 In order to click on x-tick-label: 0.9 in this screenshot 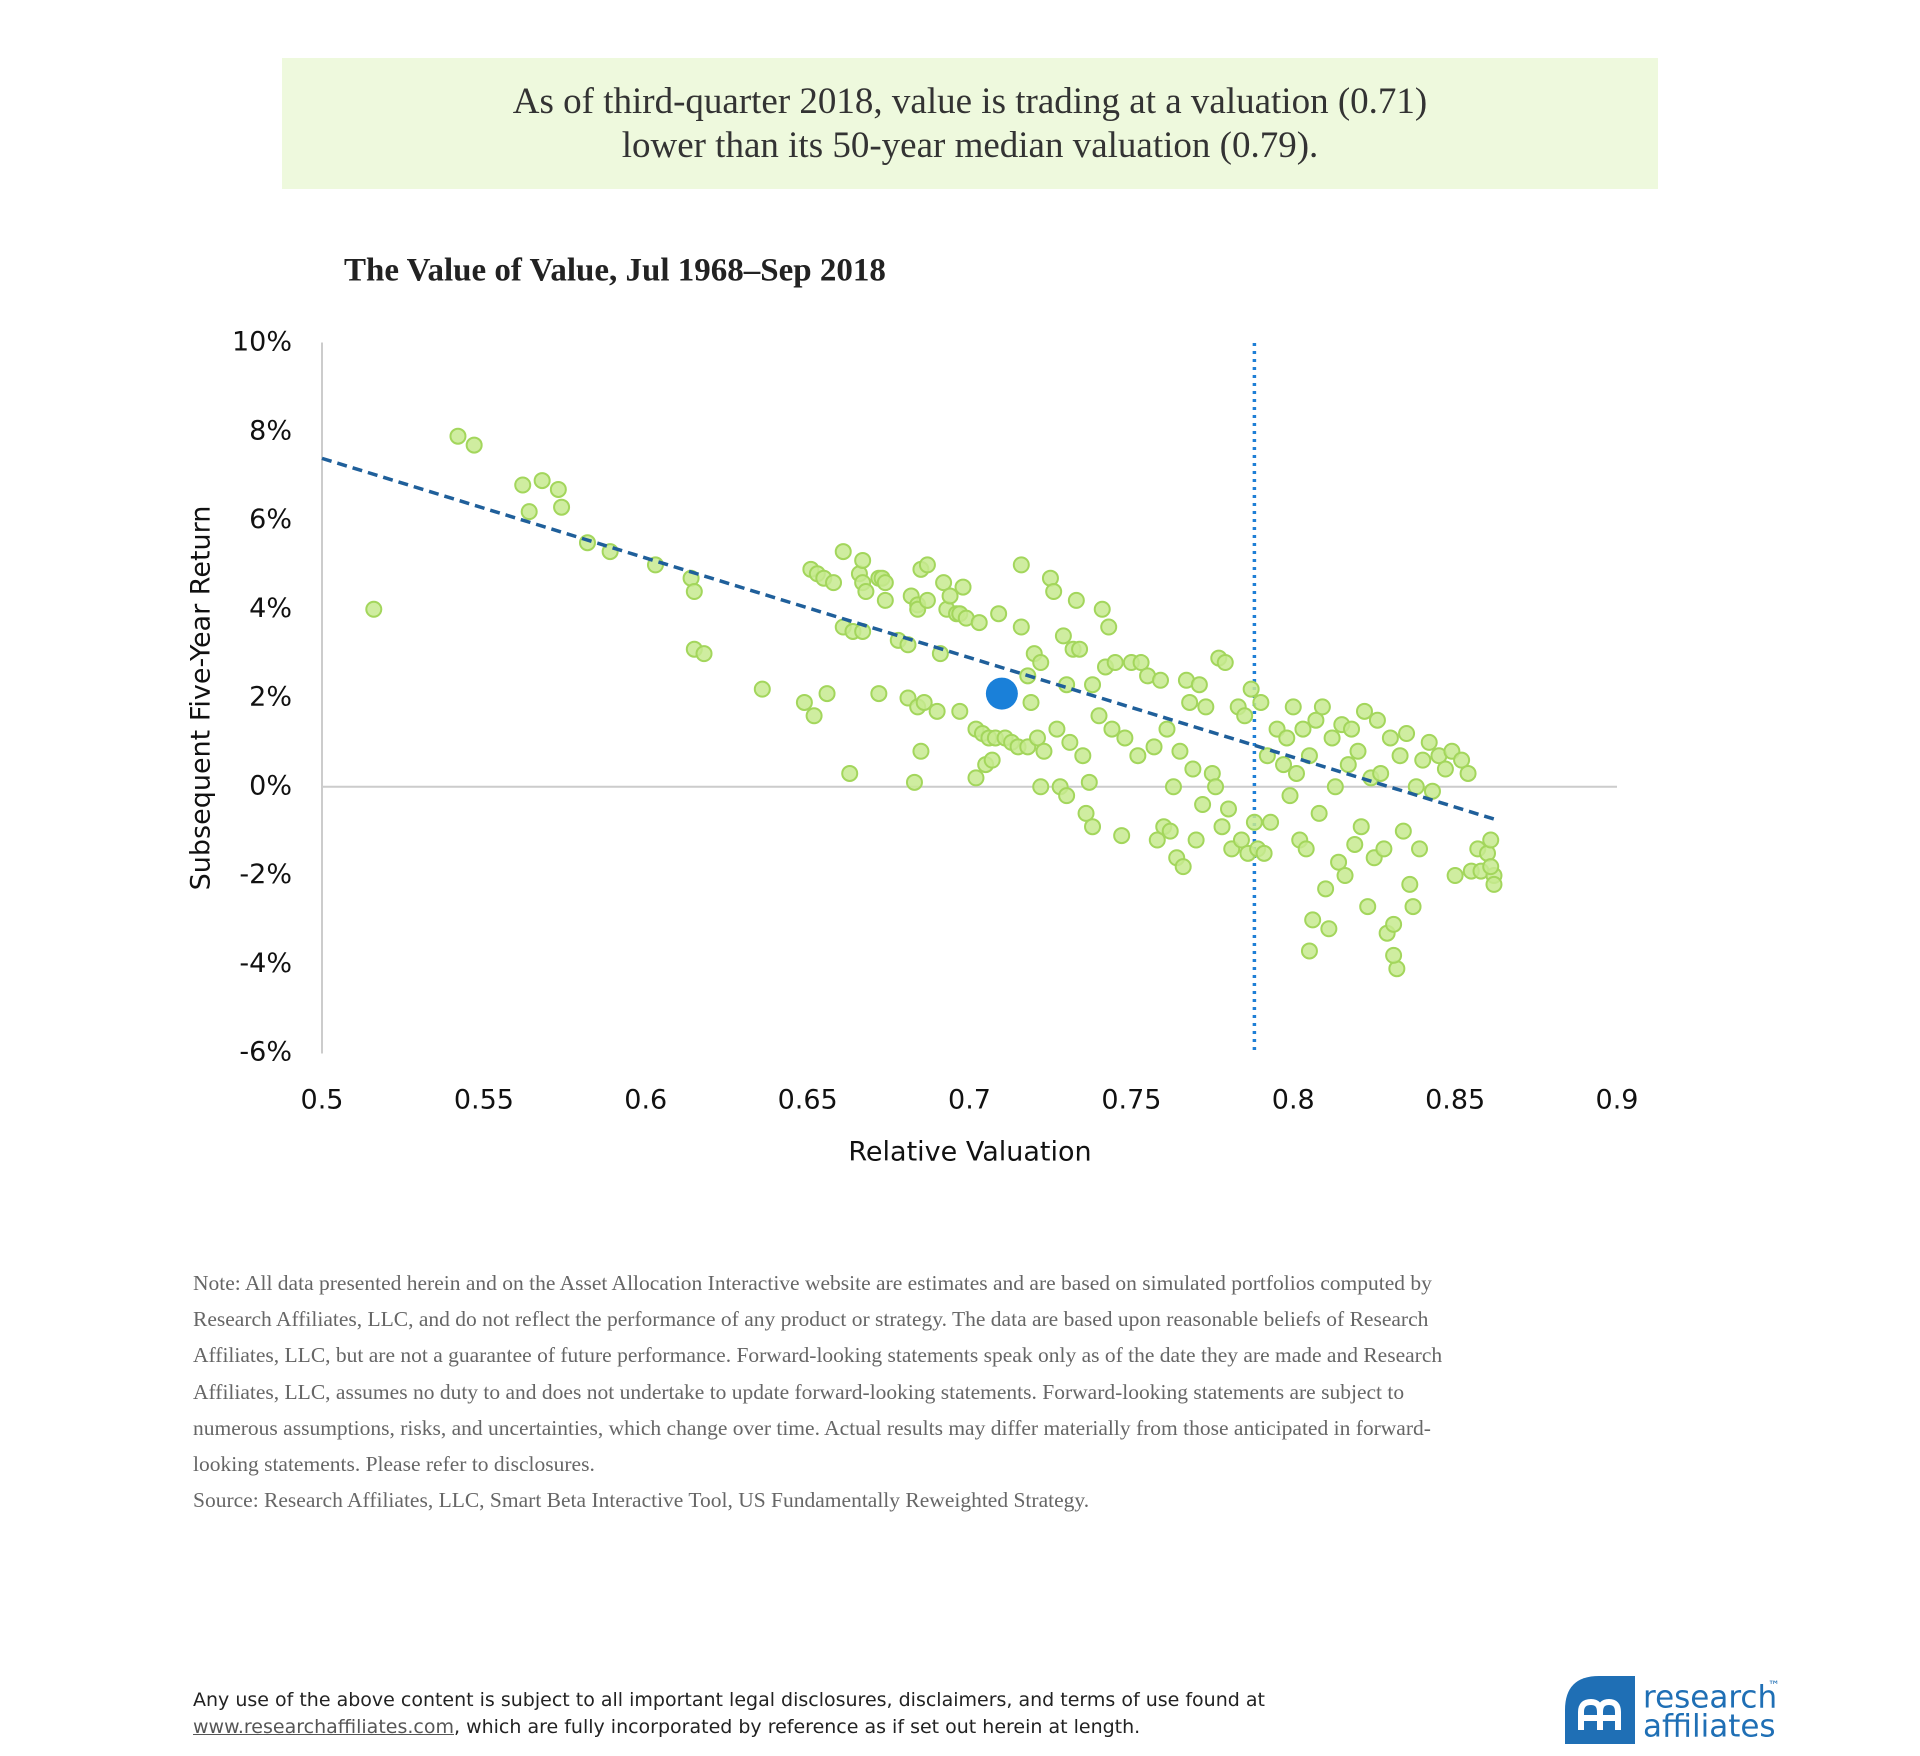, I will do `click(1617, 1100)`.